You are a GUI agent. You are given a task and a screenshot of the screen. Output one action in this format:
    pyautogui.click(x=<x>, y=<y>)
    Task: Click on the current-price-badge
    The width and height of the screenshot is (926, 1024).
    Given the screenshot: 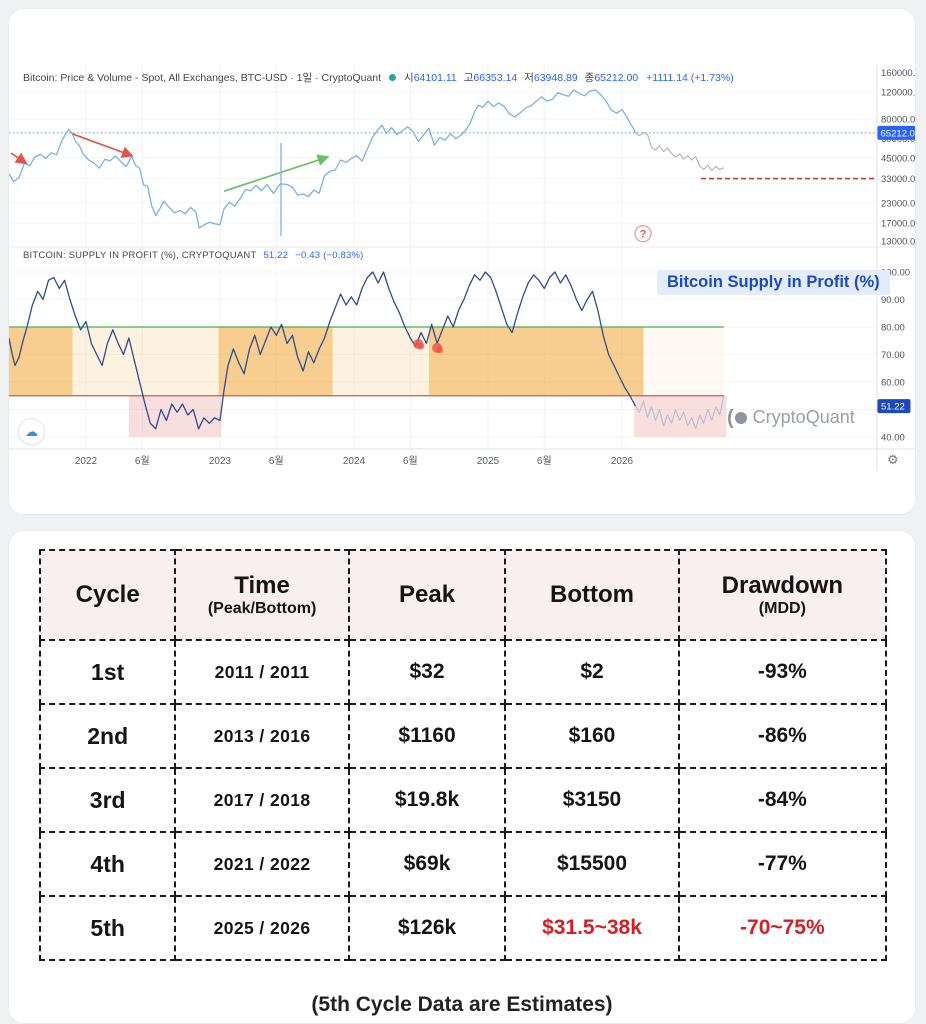 What is the action you would take?
    pyautogui.click(x=896, y=132)
    